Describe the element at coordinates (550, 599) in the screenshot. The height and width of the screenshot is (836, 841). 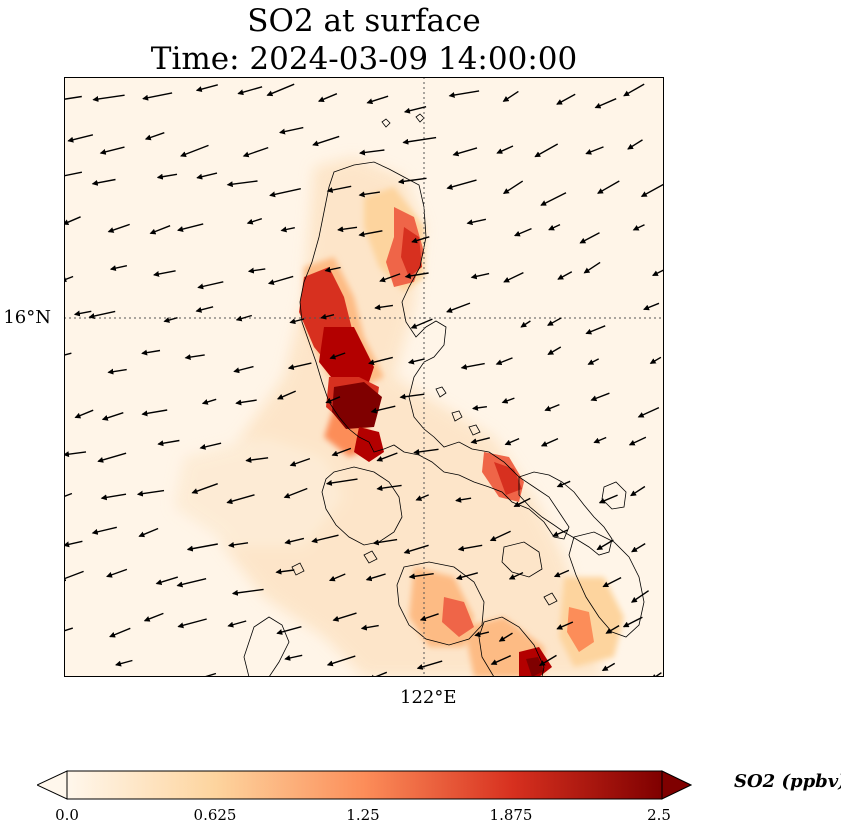
I see `coastline-islet-e` at that location.